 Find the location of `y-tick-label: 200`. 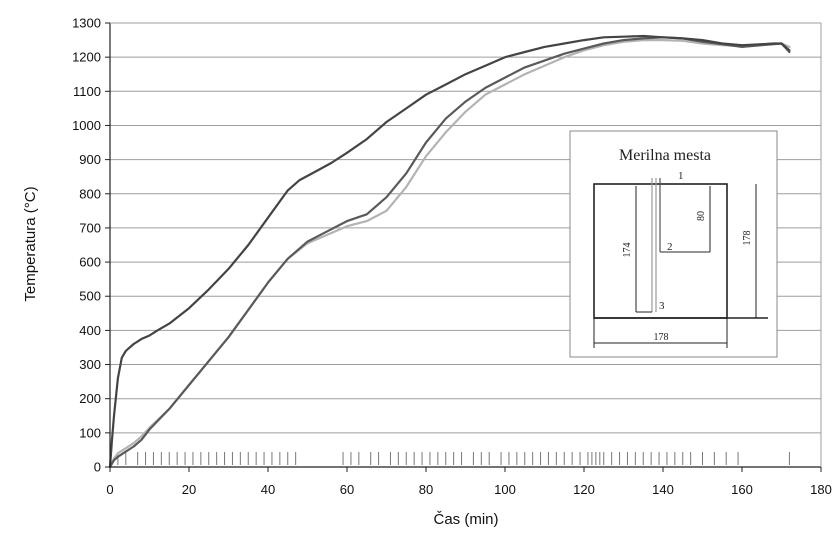

y-tick-label: 200 is located at coordinates (90, 398).